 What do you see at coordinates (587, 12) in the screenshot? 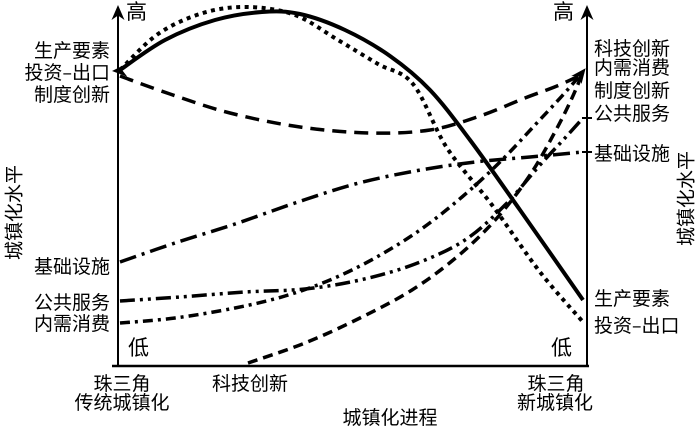
I see `right-axis-arrow` at bounding box center [587, 12].